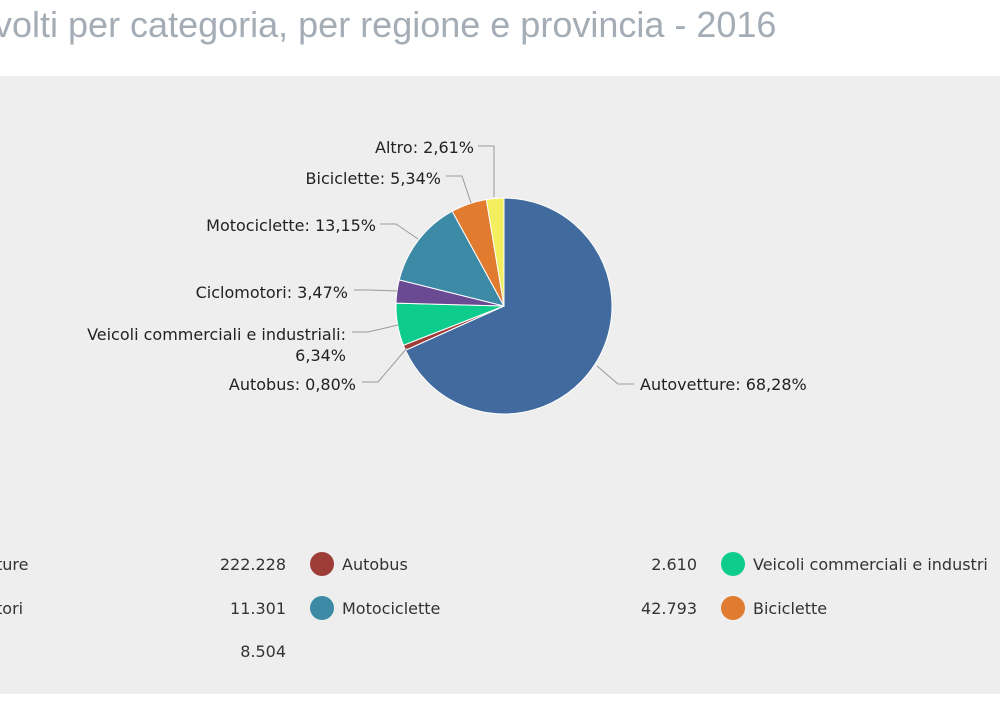 The width and height of the screenshot is (1000, 705). Describe the element at coordinates (790, 608) in the screenshot. I see `legend-label-biciclette: Biciclette` at that location.